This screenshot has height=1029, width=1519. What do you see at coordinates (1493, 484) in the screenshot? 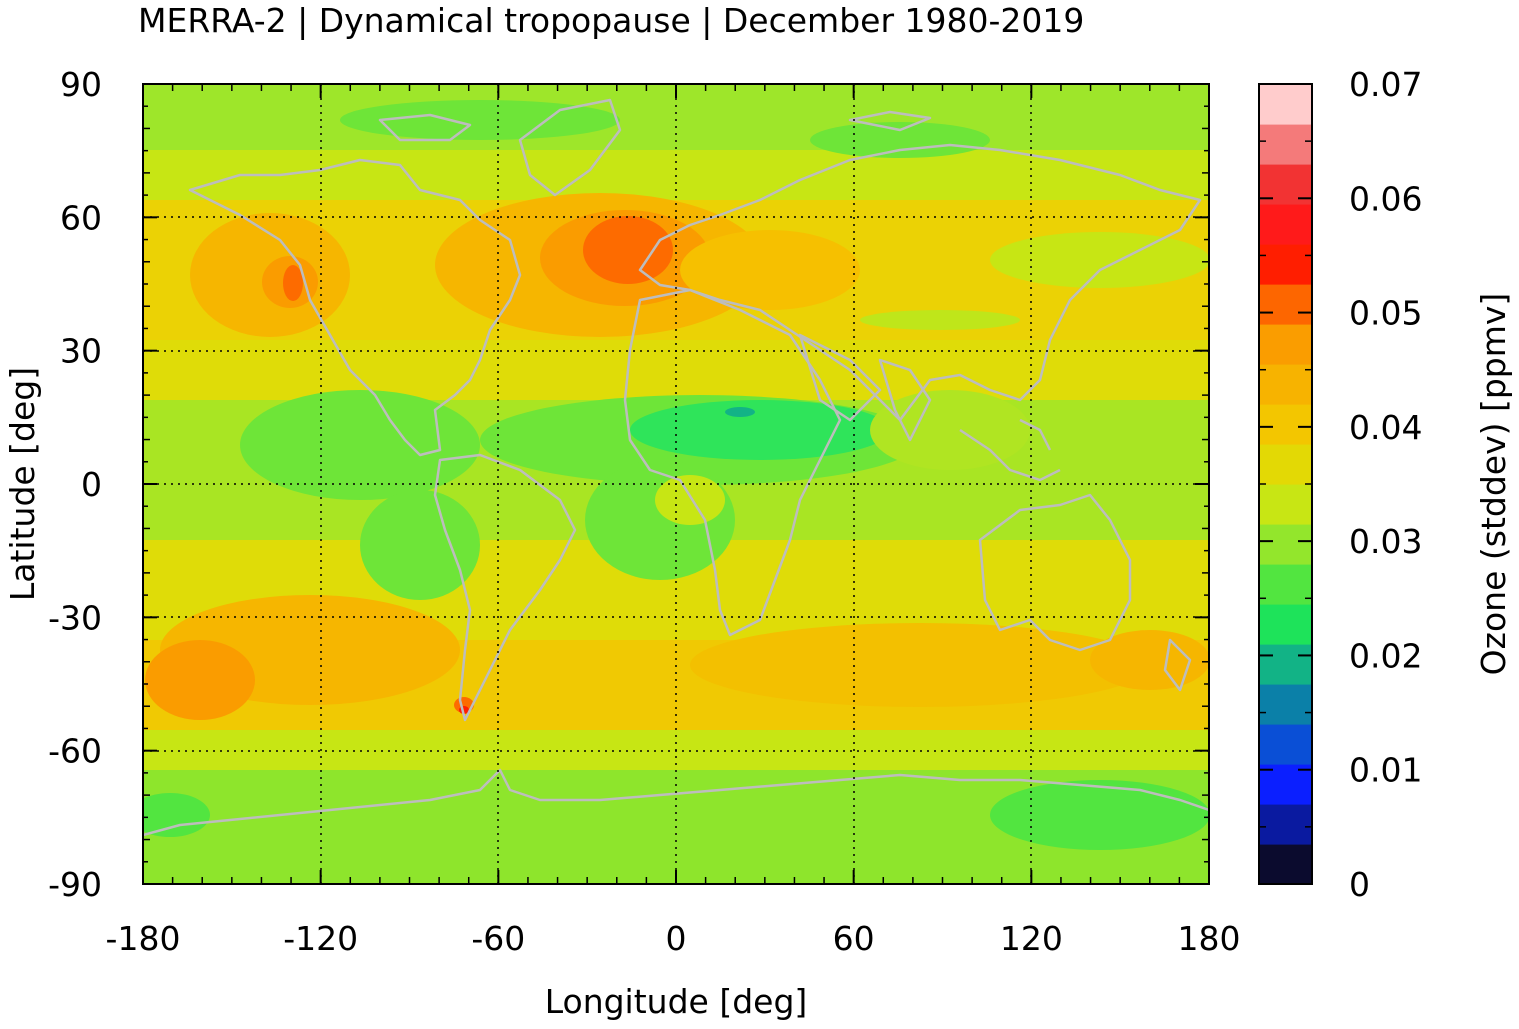
I see `colorbar-label: Ozone (stddev) [ppmv]` at bounding box center [1493, 484].